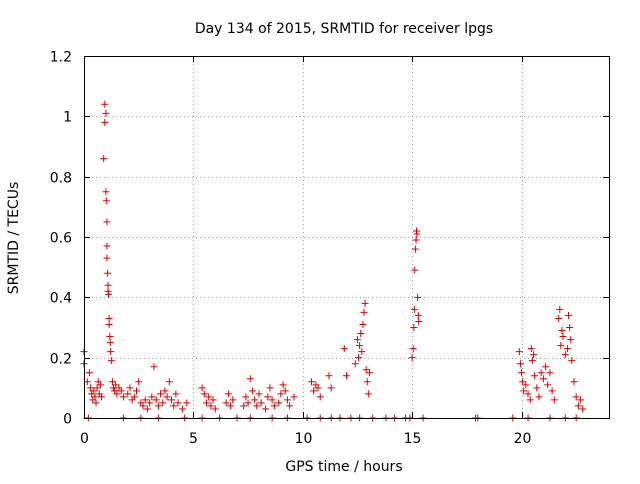  I want to click on x-tick-label: 15, so click(413, 439).